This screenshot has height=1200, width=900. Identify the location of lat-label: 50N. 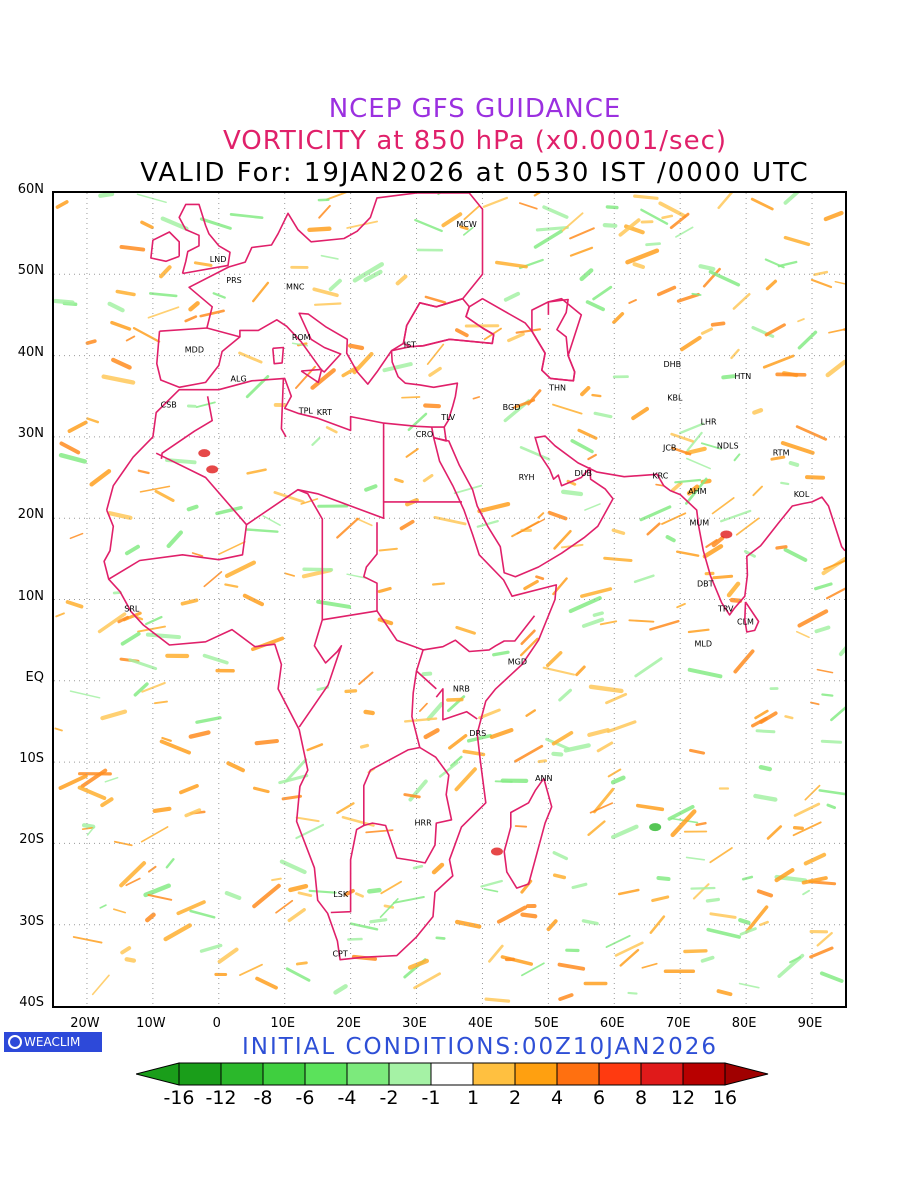
(30, 271).